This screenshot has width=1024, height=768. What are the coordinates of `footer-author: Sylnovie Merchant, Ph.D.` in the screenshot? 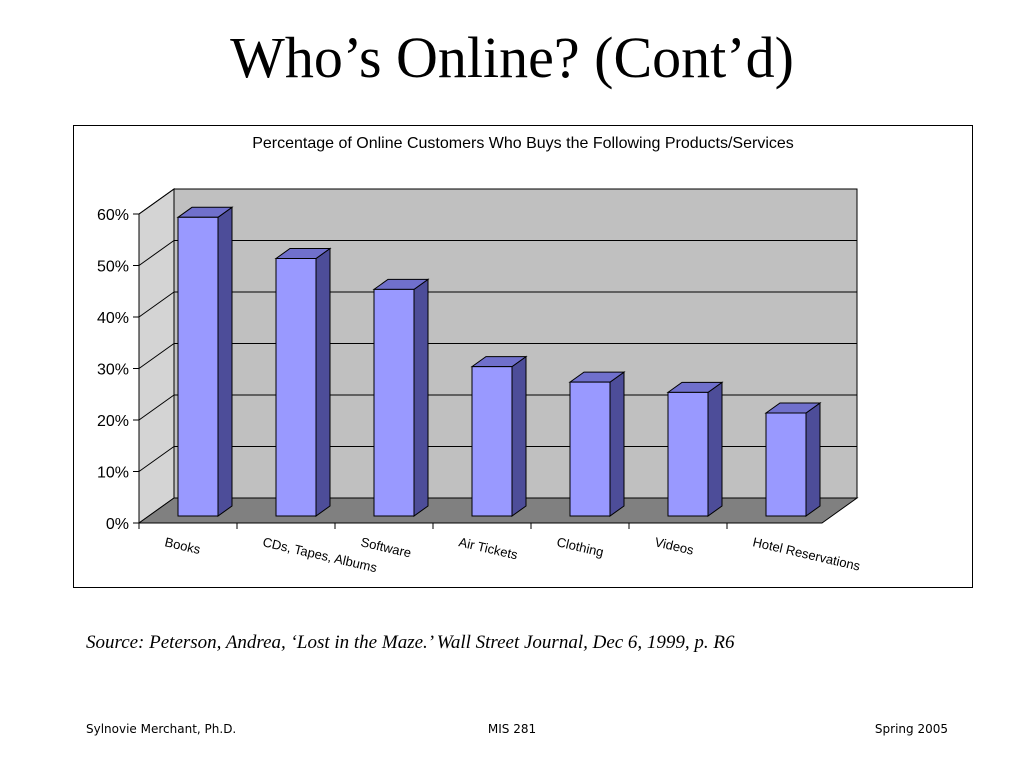 It's located at (161, 729).